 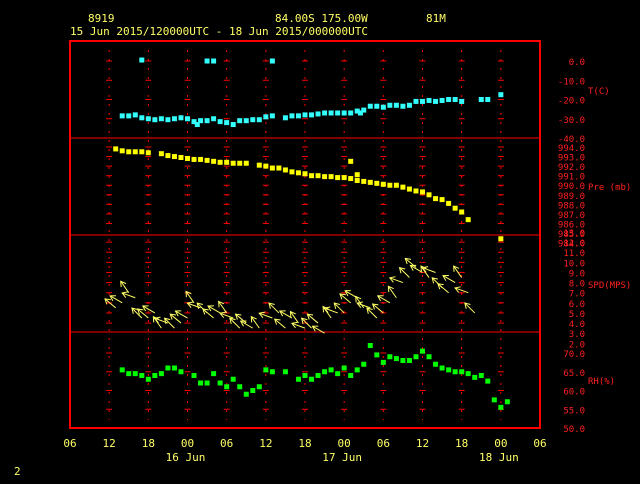 What do you see at coordinates (265, 443) in the screenshot?
I see `x-tick-label: 12` at bounding box center [265, 443].